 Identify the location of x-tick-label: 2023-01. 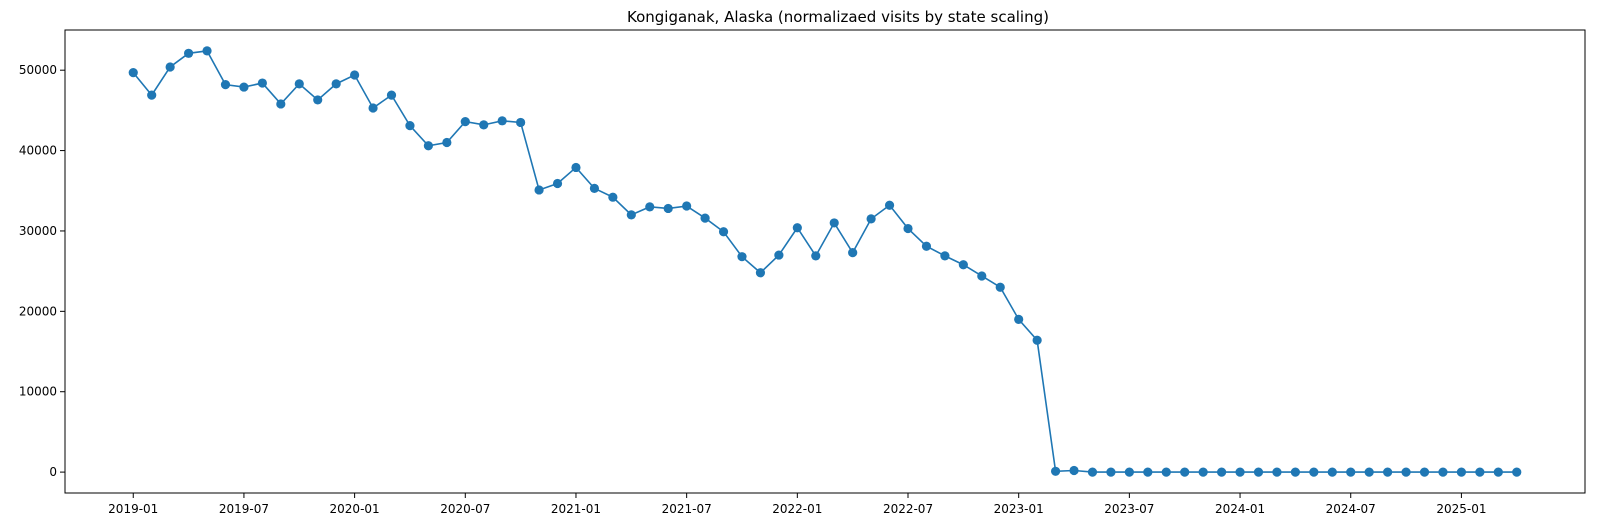
(1019, 509).